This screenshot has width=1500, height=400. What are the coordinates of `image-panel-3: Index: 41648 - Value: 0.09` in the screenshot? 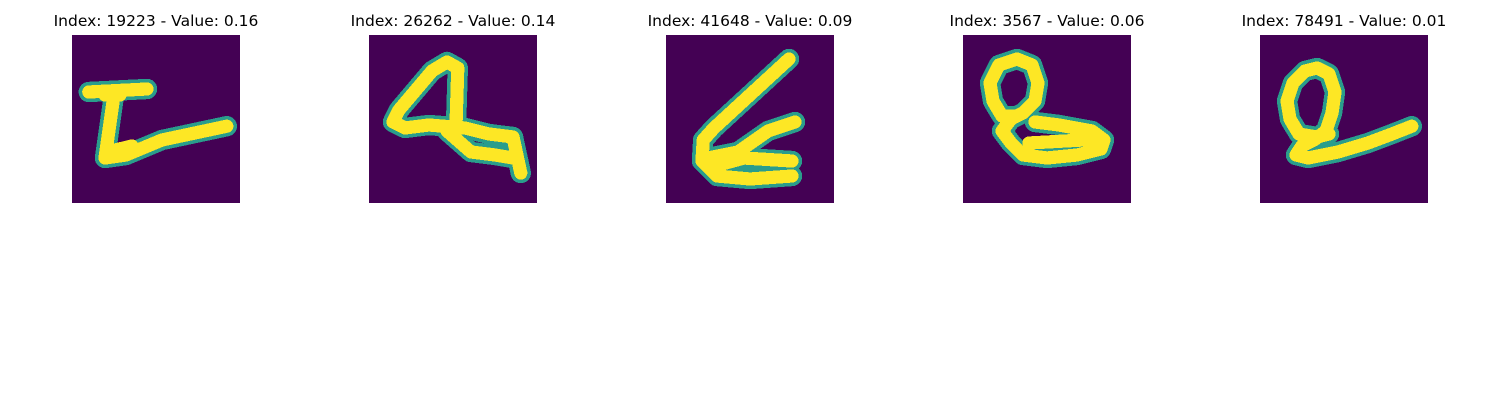 It's located at (750, 105).